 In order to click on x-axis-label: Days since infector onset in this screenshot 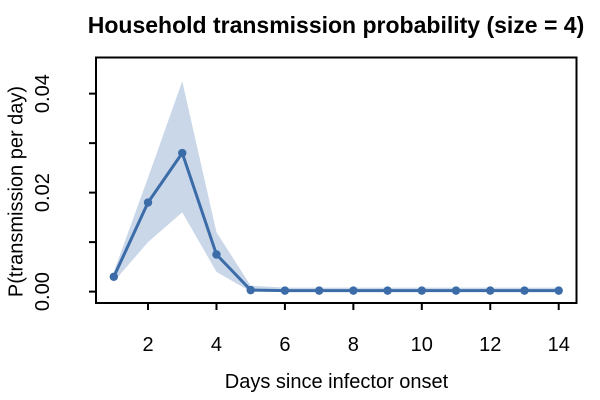, I will do `click(336, 382)`.